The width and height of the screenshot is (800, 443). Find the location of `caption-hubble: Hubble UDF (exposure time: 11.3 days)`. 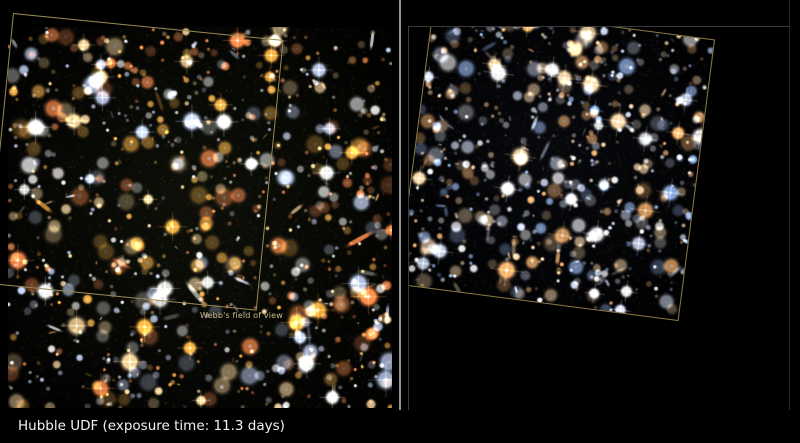

caption-hubble: Hubble UDF (exposure time: 11.3 days) is located at coordinates (151, 426).